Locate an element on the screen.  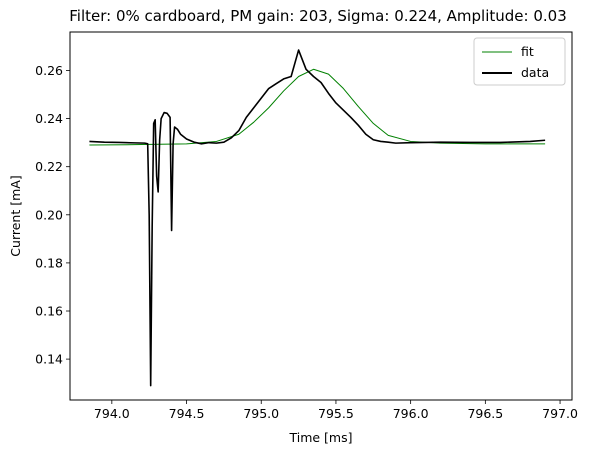
y-tick-label: 0.22 is located at coordinates (49, 166).